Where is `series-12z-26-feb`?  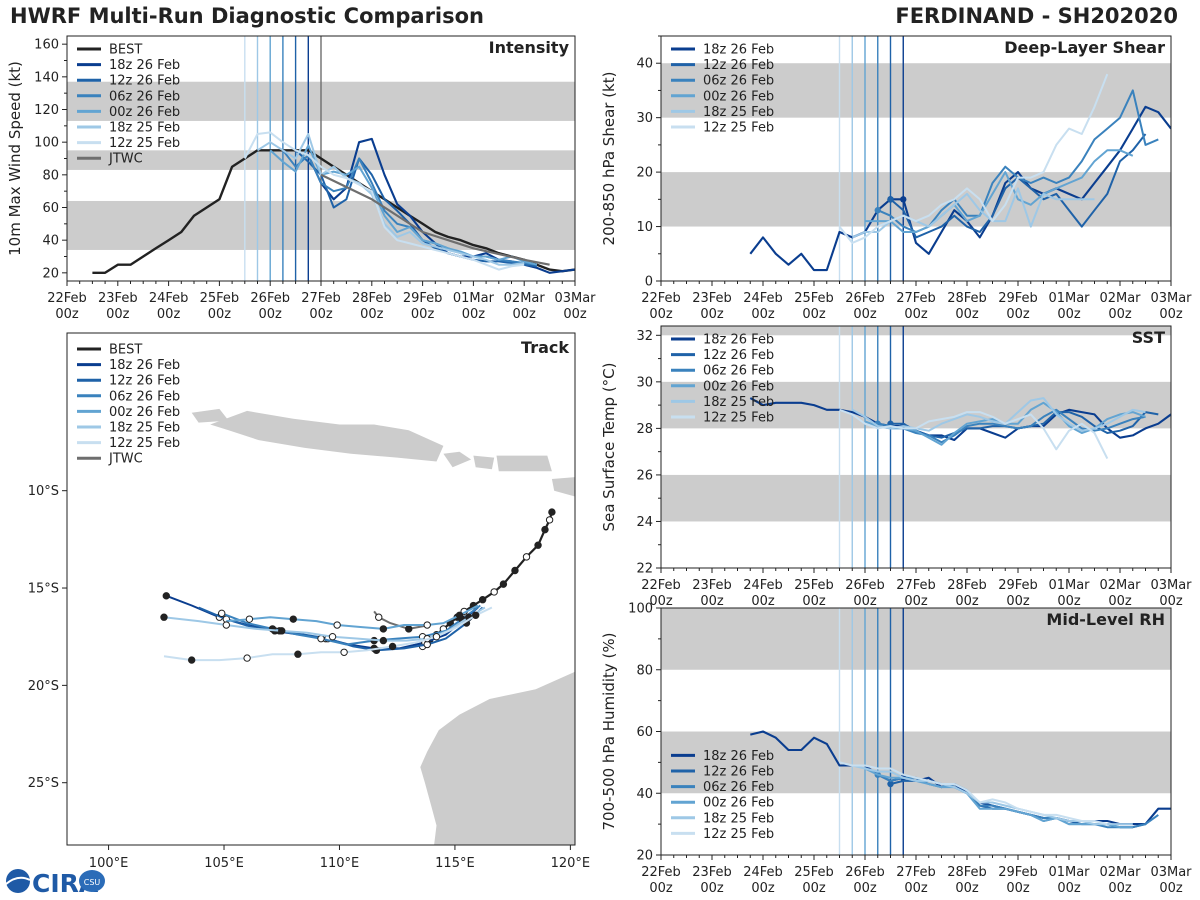
series-12z-26-feb is located at coordinates (416, 208).